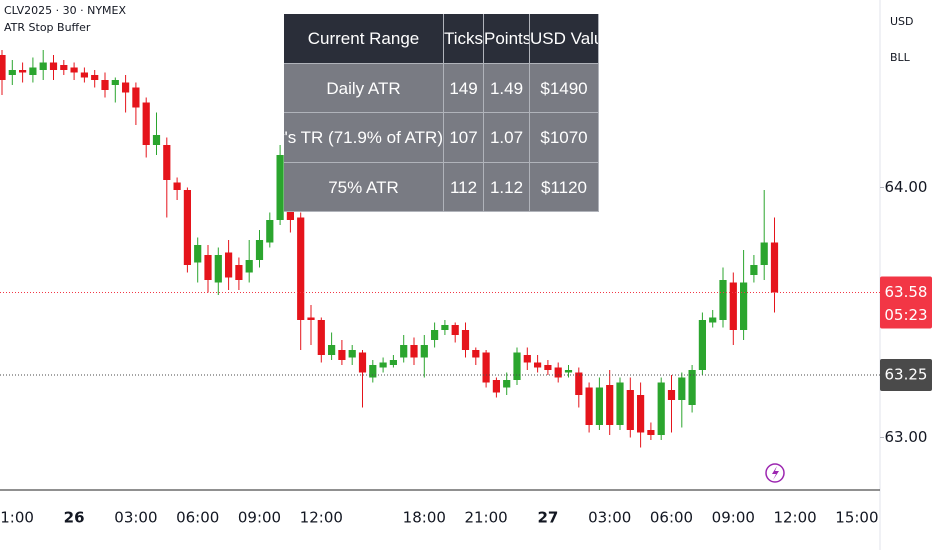  Describe the element at coordinates (609, 518) in the screenshot. I see `x-tick-label: 03:00` at that location.